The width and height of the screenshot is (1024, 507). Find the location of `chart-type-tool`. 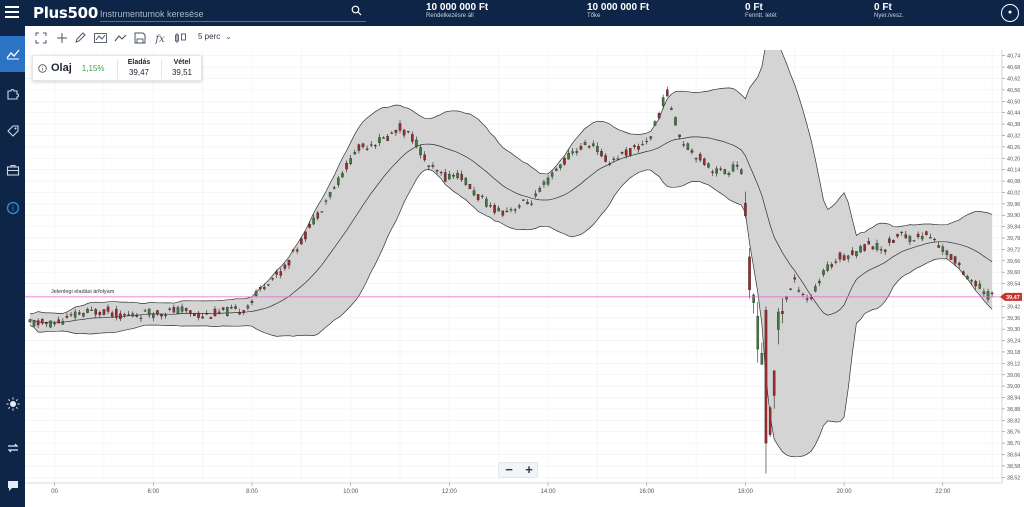

chart-type-tool is located at coordinates (180, 38).